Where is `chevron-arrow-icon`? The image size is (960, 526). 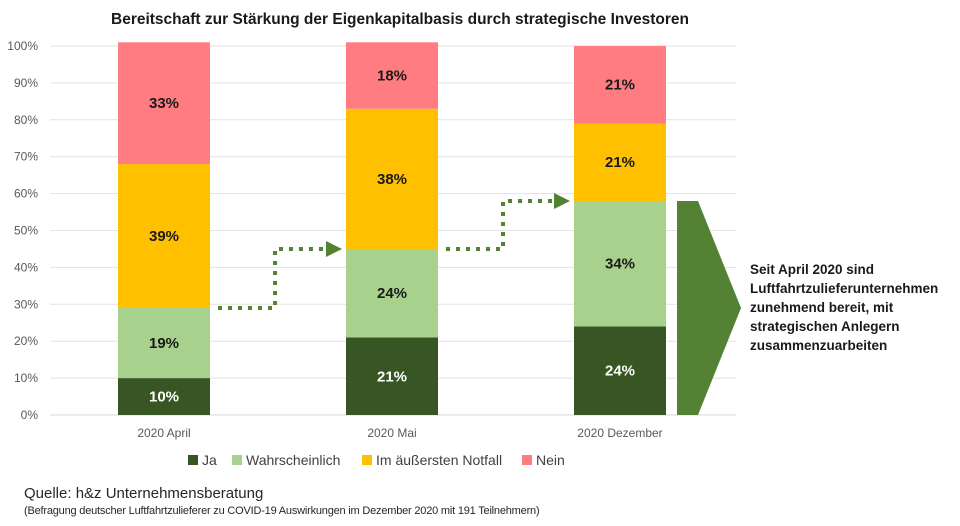 chevron-arrow-icon is located at coordinates (709, 308).